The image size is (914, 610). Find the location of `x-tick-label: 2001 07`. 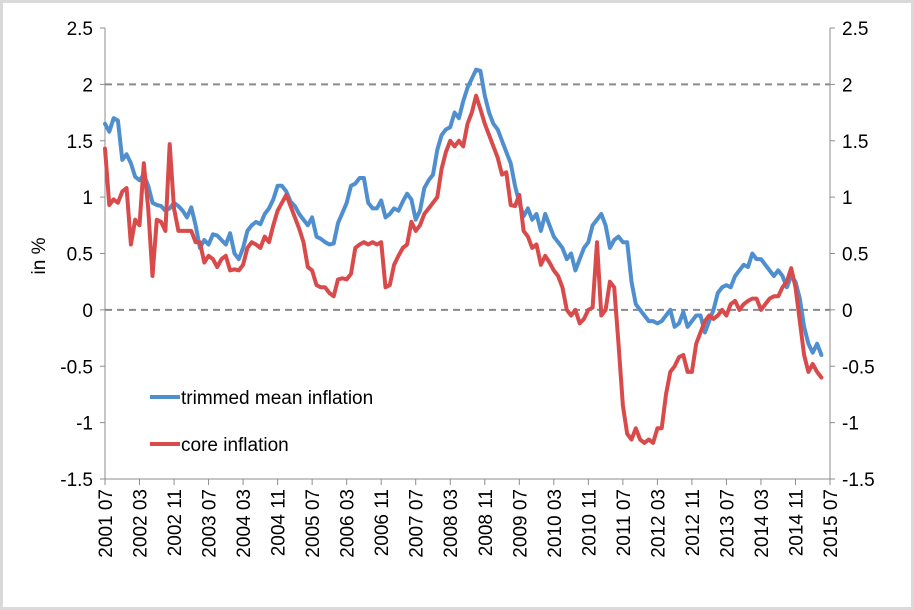

x-tick-label: 2001 07 is located at coordinates (106, 523).